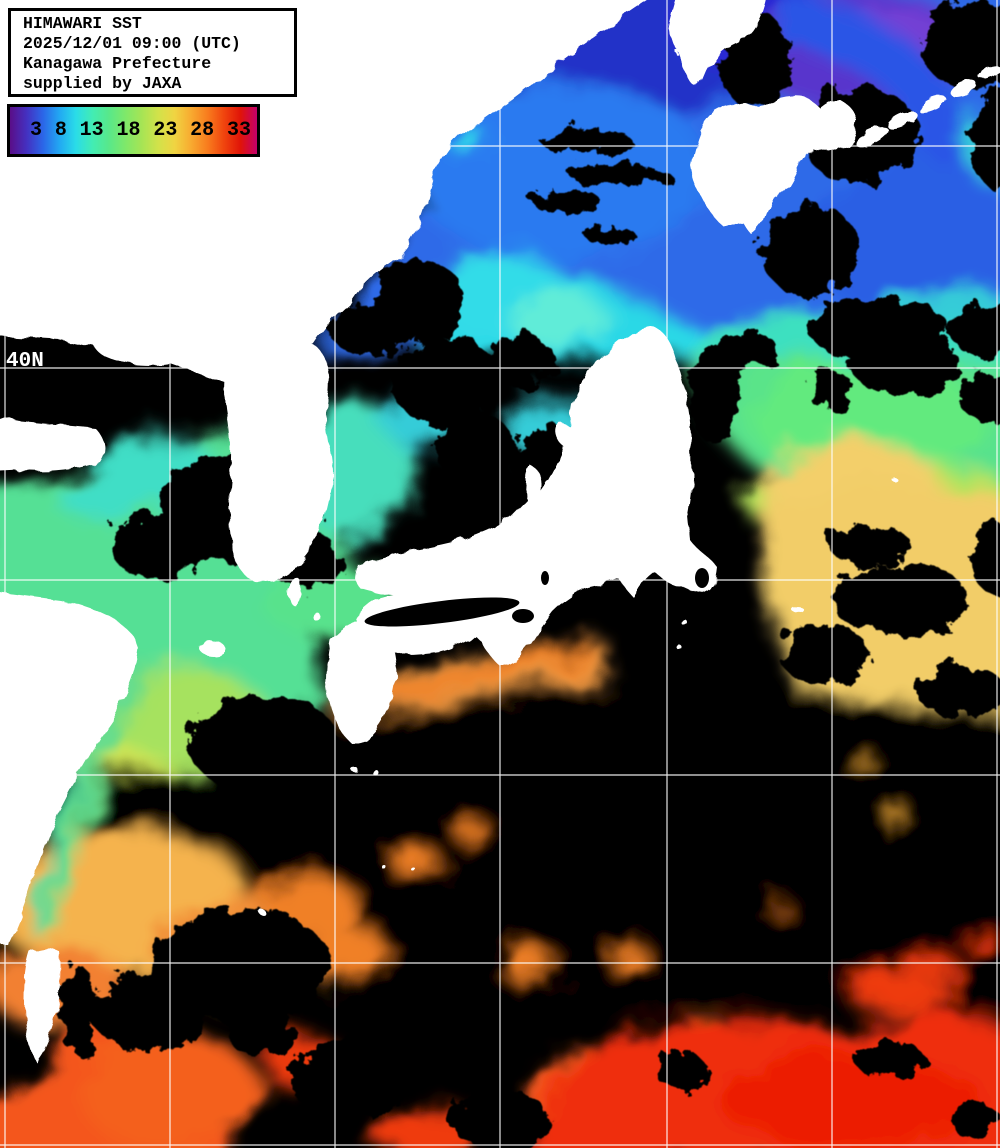 This screenshot has height=1148, width=1000. What do you see at coordinates (102, 83) in the screenshot?
I see `product-credit: supplied by JAXA` at bounding box center [102, 83].